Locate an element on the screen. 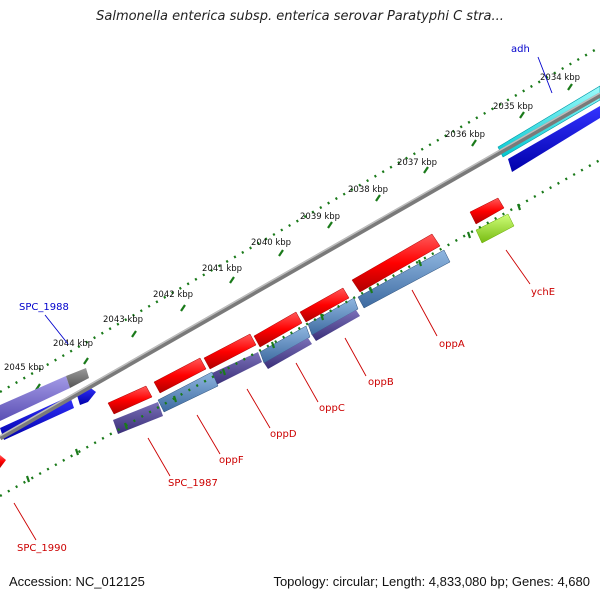 This screenshot has height=600, width=600. tick-label: 2044 kbp is located at coordinates (73, 344).